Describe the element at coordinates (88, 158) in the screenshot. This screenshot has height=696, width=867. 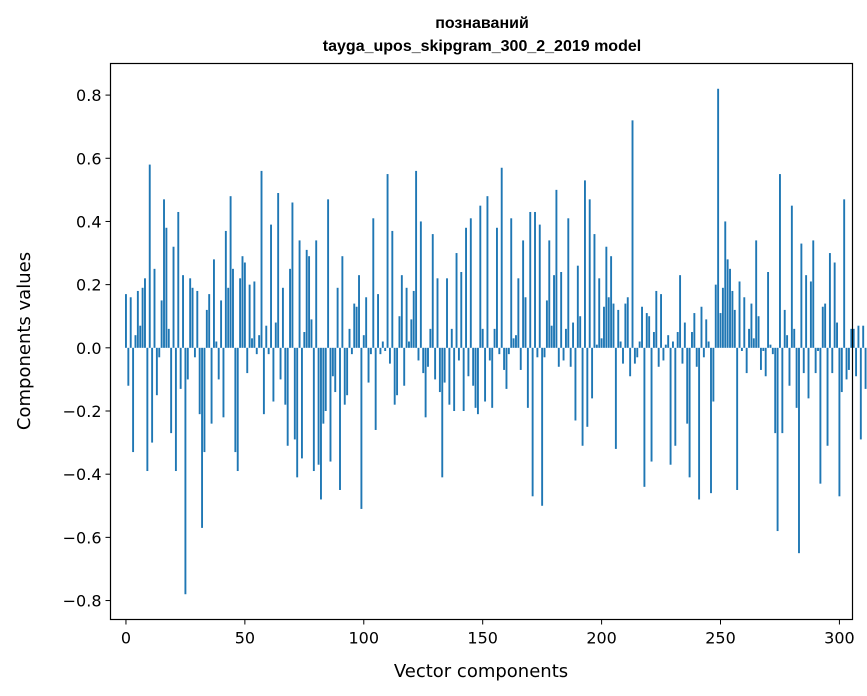
I see `y-tick-label: 0.6` at that location.